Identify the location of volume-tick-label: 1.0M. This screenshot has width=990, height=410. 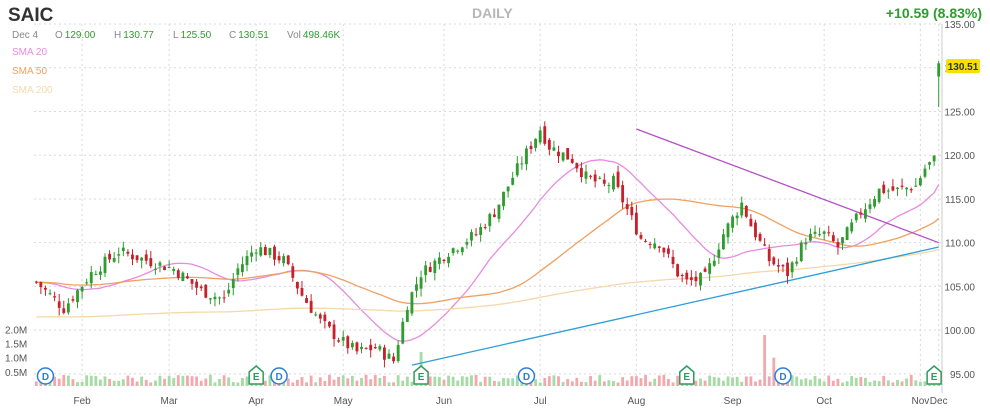
(16, 359).